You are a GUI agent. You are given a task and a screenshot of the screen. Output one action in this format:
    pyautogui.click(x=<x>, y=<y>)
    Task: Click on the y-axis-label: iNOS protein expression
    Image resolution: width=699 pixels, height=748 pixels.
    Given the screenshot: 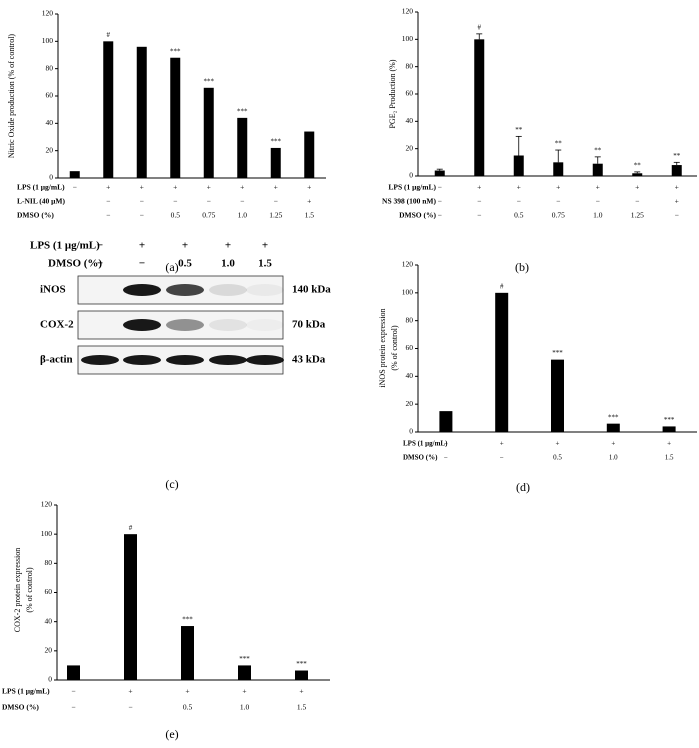 What is the action you would take?
    pyautogui.click(x=382, y=347)
    